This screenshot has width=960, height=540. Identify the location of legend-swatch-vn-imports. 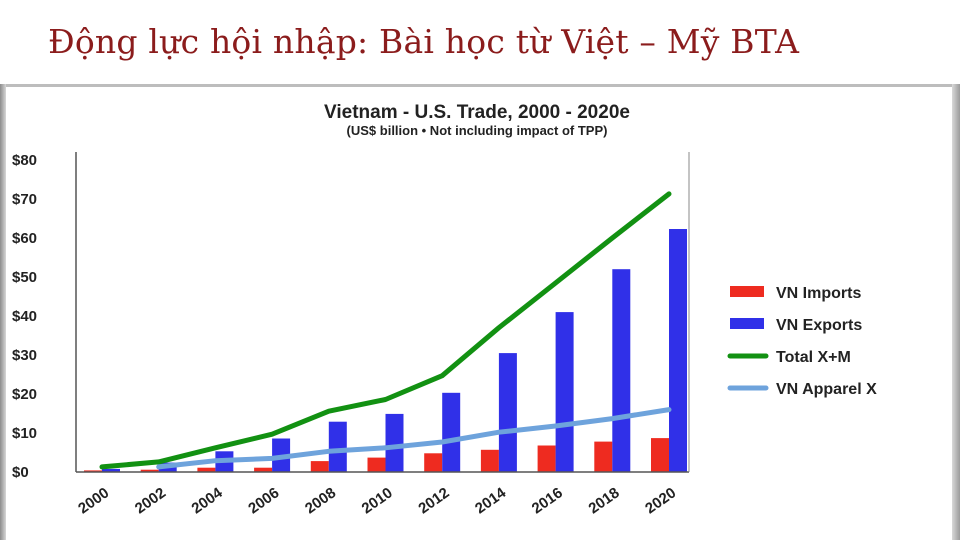
(747, 291).